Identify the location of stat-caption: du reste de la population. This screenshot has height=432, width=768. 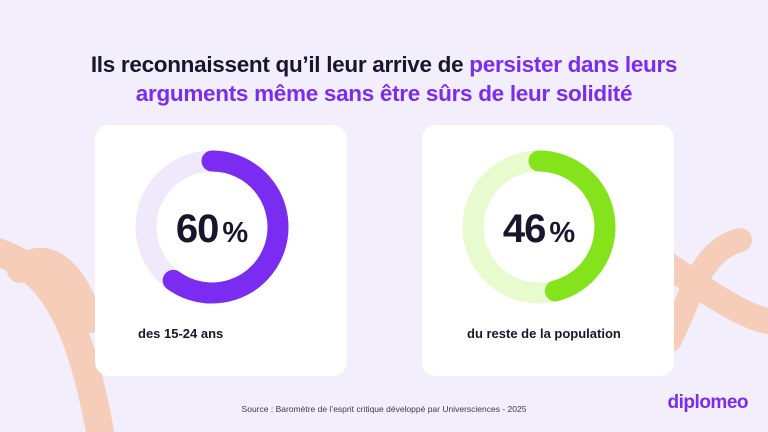
(544, 333).